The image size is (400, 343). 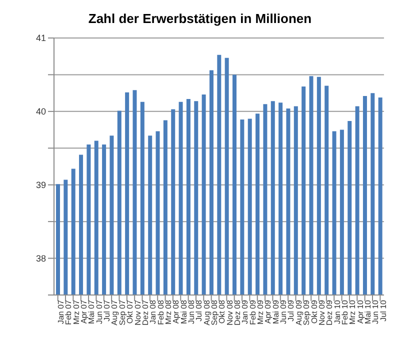 What do you see at coordinates (345, 312) in the screenshot?
I see `x-tick-label: Feb 10` at bounding box center [345, 312].